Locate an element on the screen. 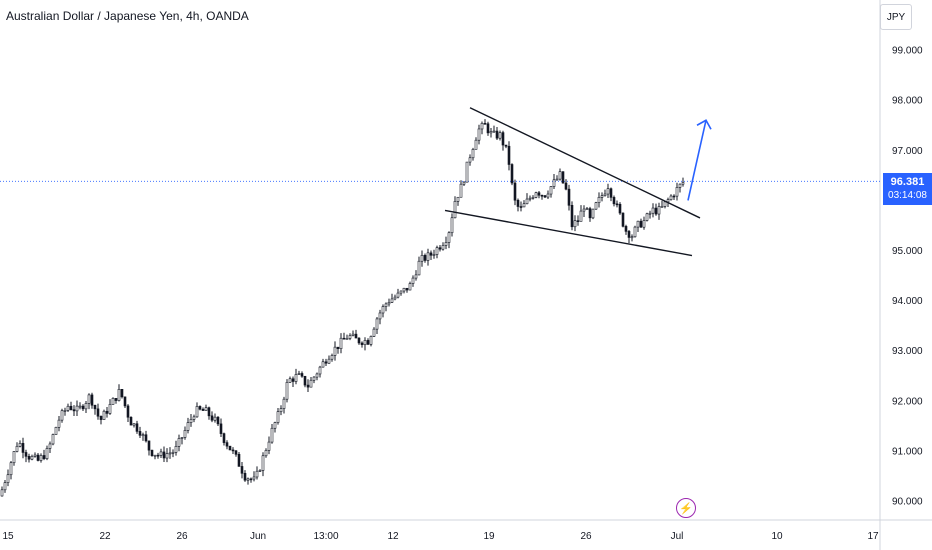  currency-badge: JPY is located at coordinates (896, 17).